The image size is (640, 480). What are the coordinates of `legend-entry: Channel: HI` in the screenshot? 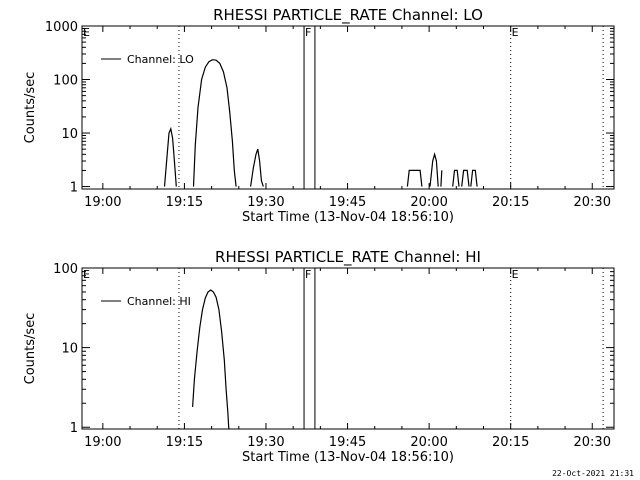 It's located at (159, 301).